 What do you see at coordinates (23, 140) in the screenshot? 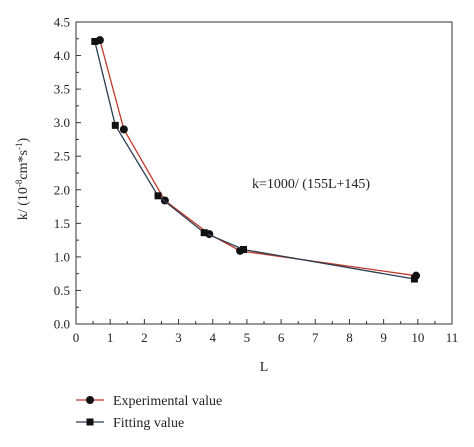
I see `y-axis-title-end: )` at bounding box center [23, 140].